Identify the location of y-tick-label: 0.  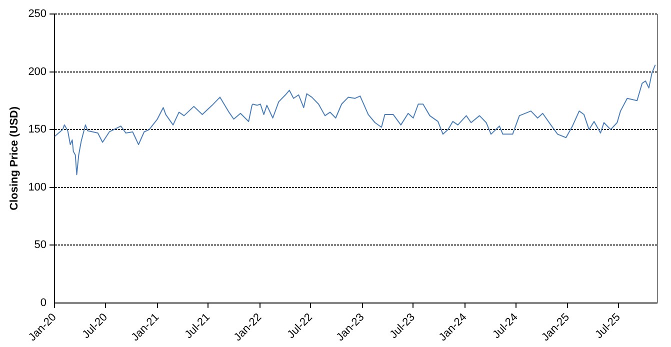
(43, 302).